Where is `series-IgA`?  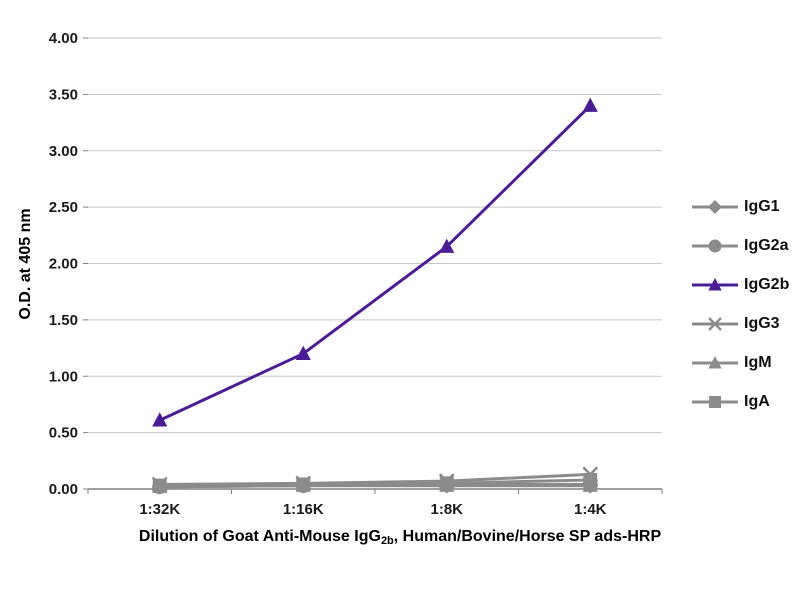
series-IgA is located at coordinates (375, 482).